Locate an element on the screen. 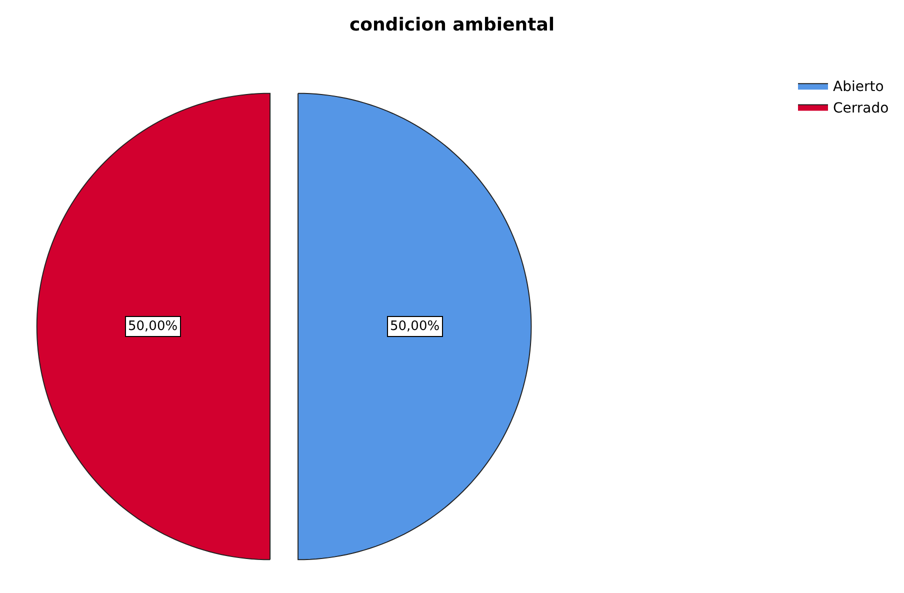 The height and width of the screenshot is (593, 904). legend-label: Cerrado is located at coordinates (861, 108).